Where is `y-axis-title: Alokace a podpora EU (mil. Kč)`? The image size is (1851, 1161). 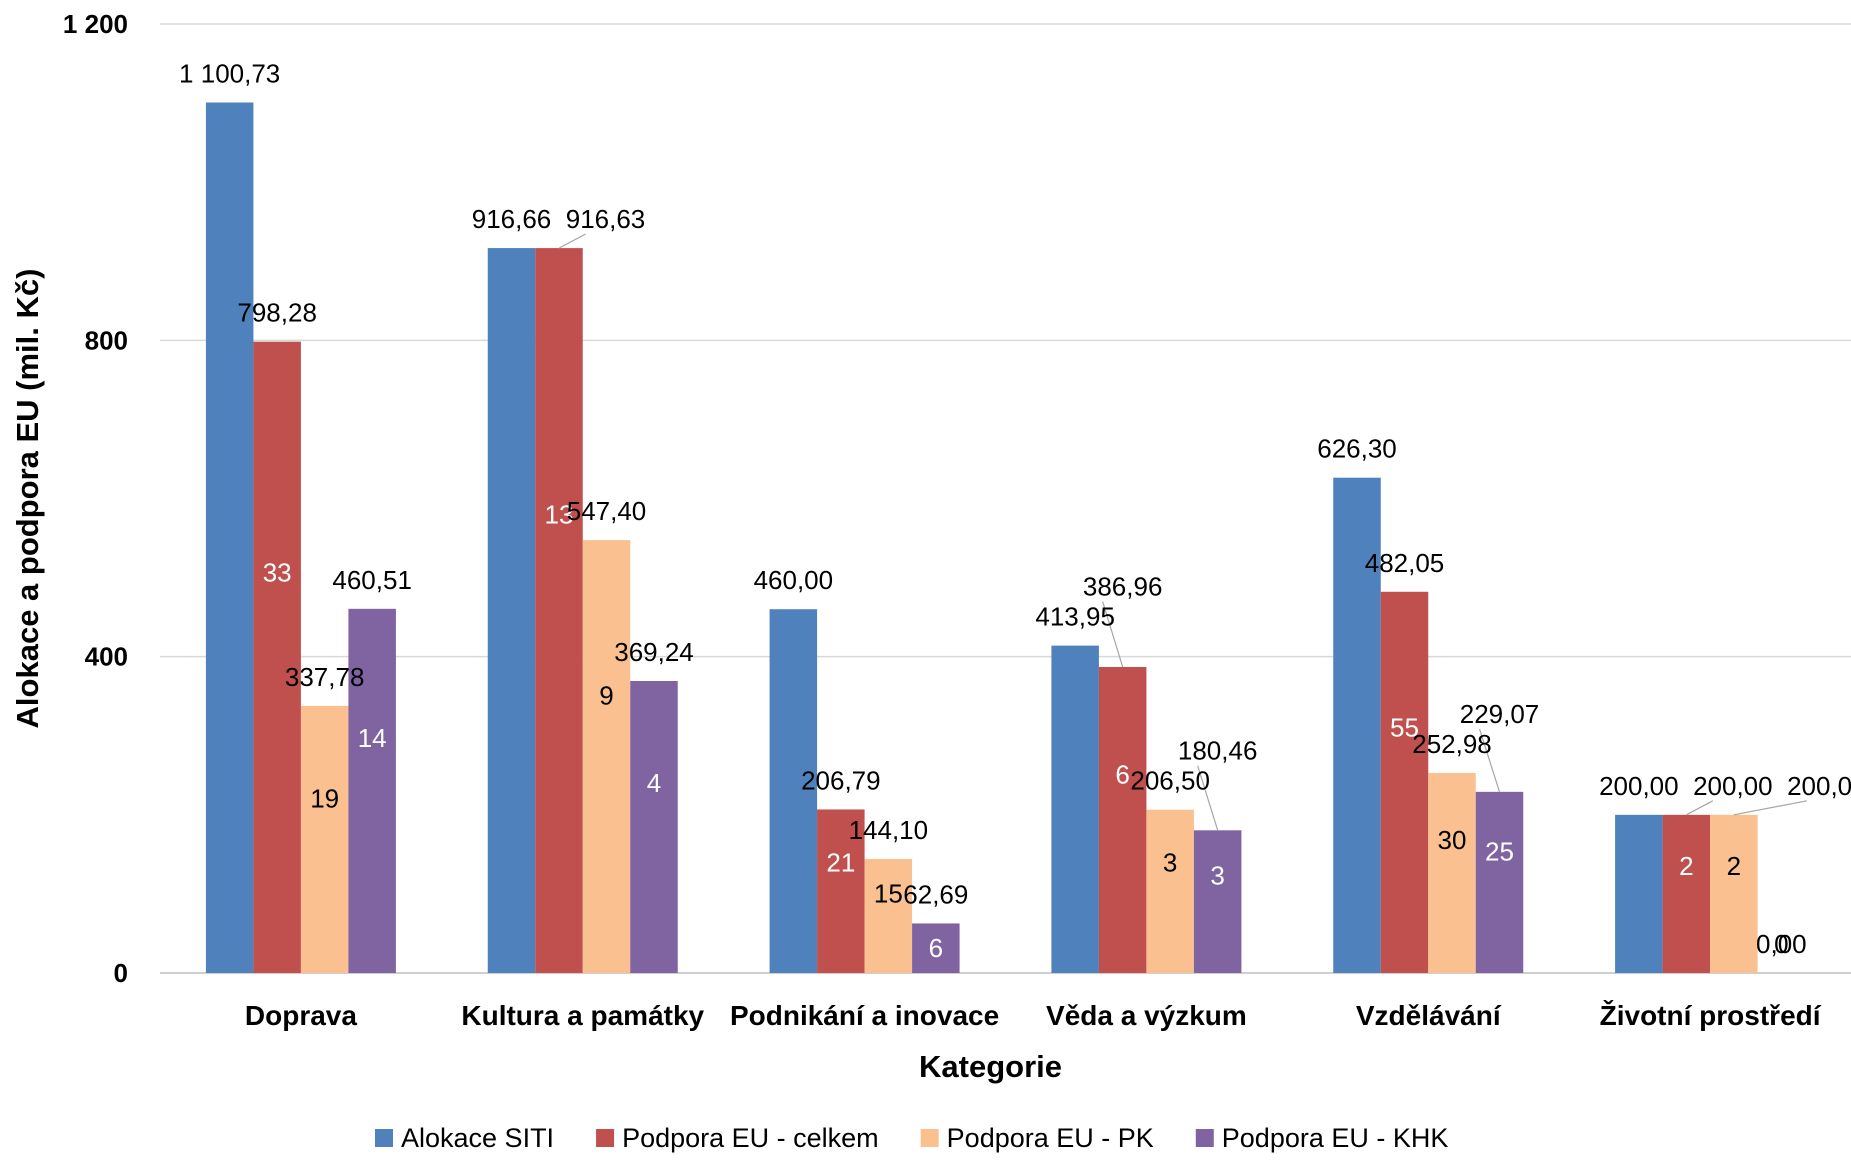 y-axis-title: Alokace a podpora EU (mil. Kč) is located at coordinates (27, 499).